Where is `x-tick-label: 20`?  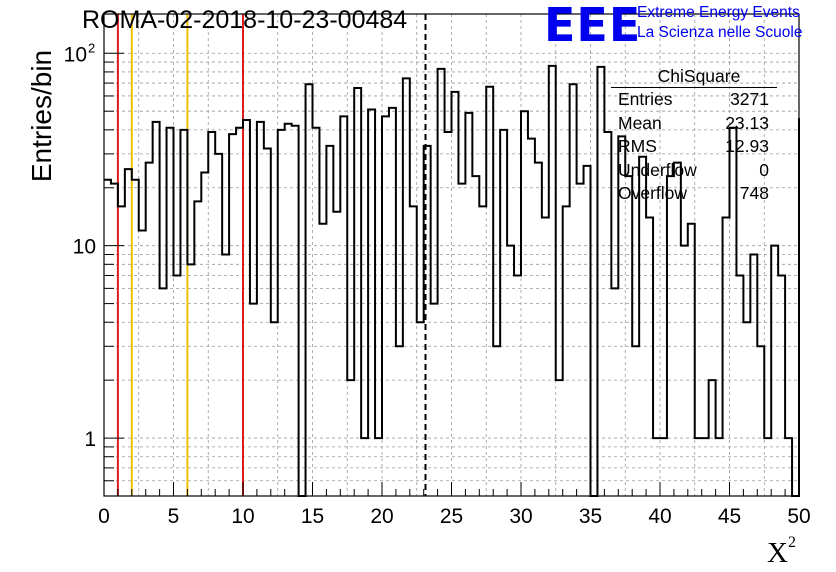 x-tick-label: 20 is located at coordinates (381, 516).